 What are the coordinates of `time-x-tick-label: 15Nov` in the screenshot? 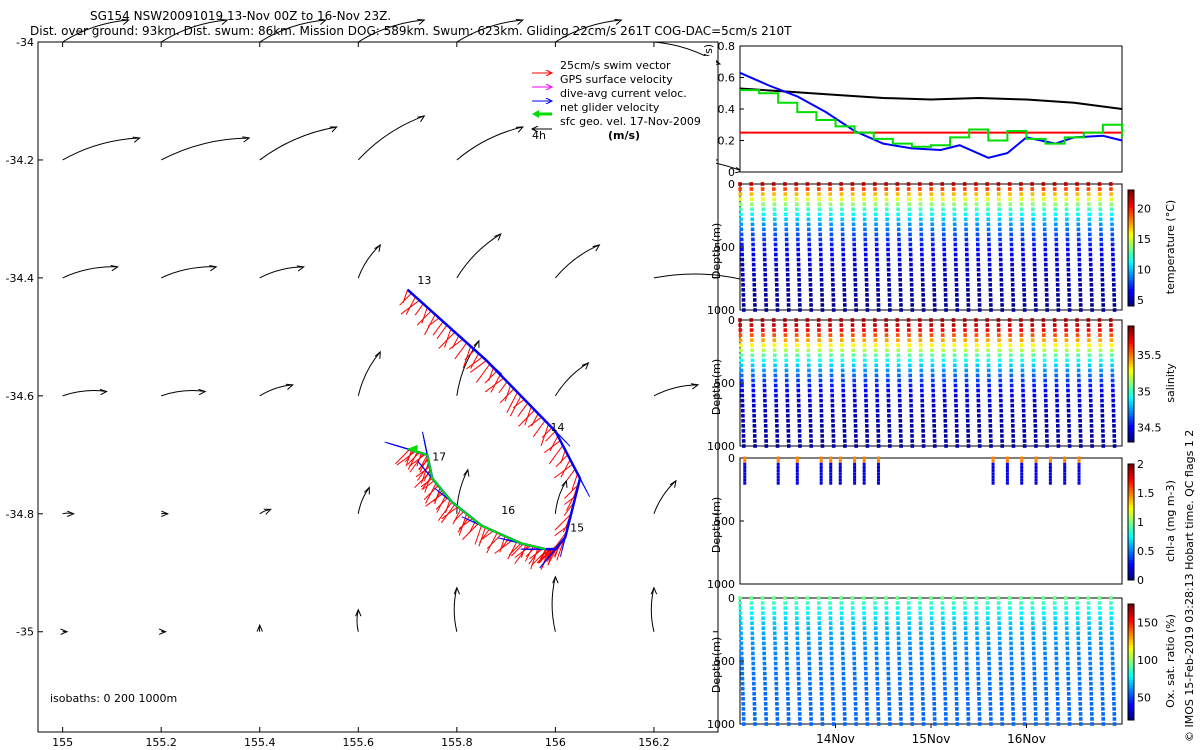 It's located at (931, 739).